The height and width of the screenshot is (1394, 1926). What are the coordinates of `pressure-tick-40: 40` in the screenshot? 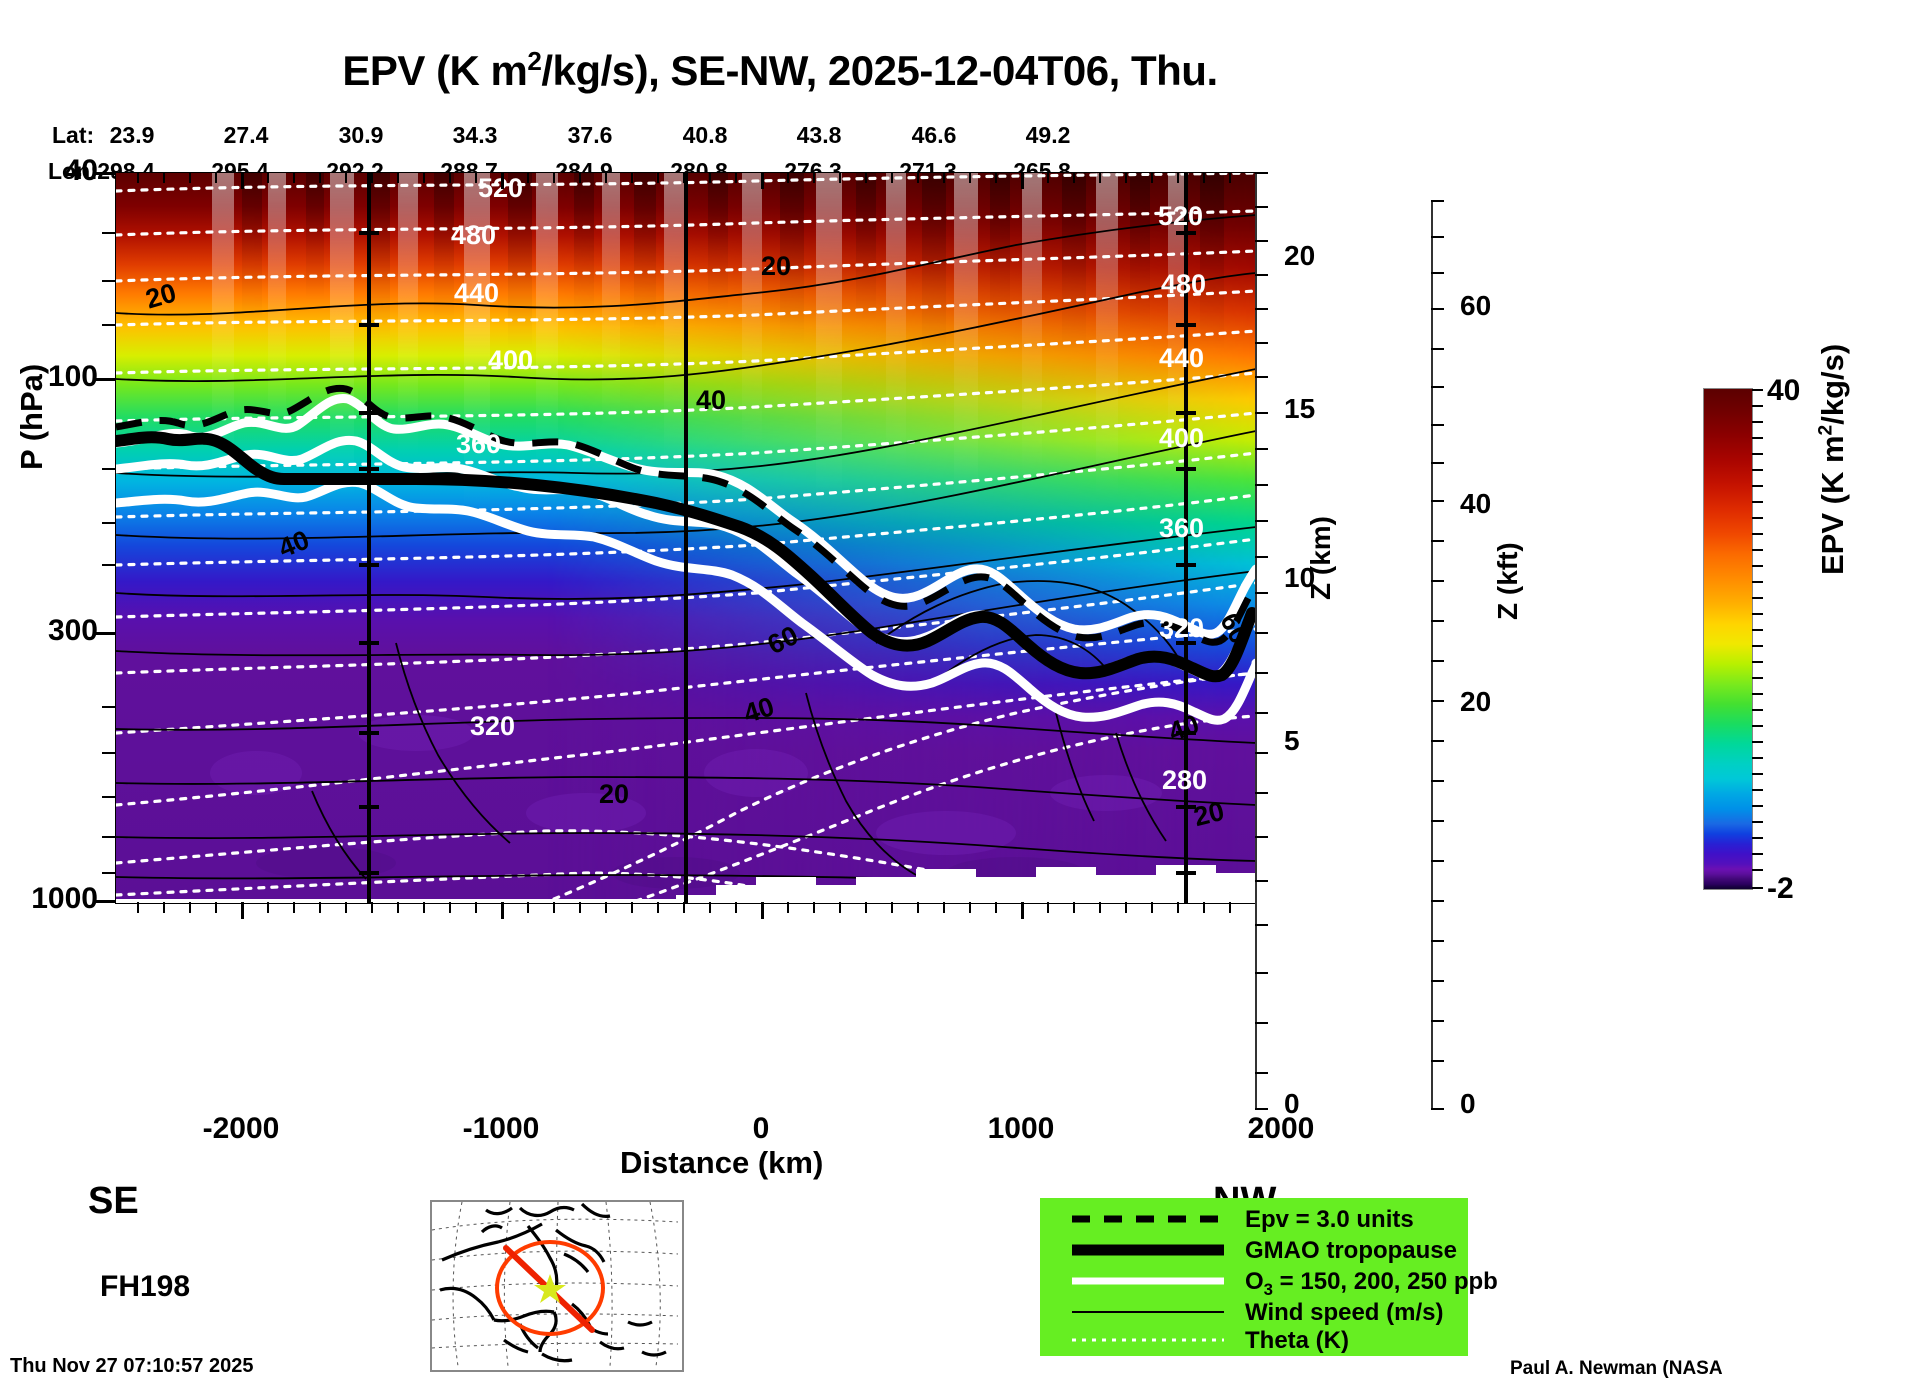 It's located at (81, 170).